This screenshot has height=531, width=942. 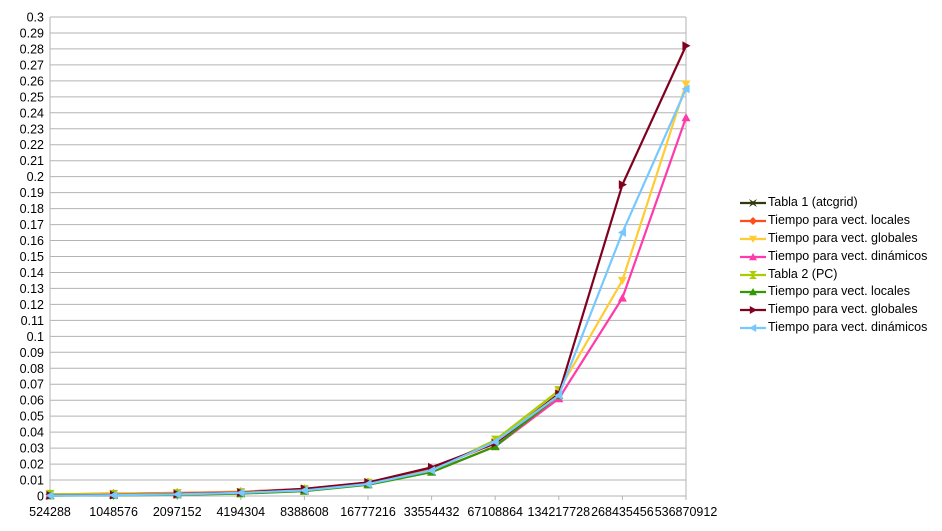 I want to click on y-tick-label: 0.09, so click(x=32, y=353).